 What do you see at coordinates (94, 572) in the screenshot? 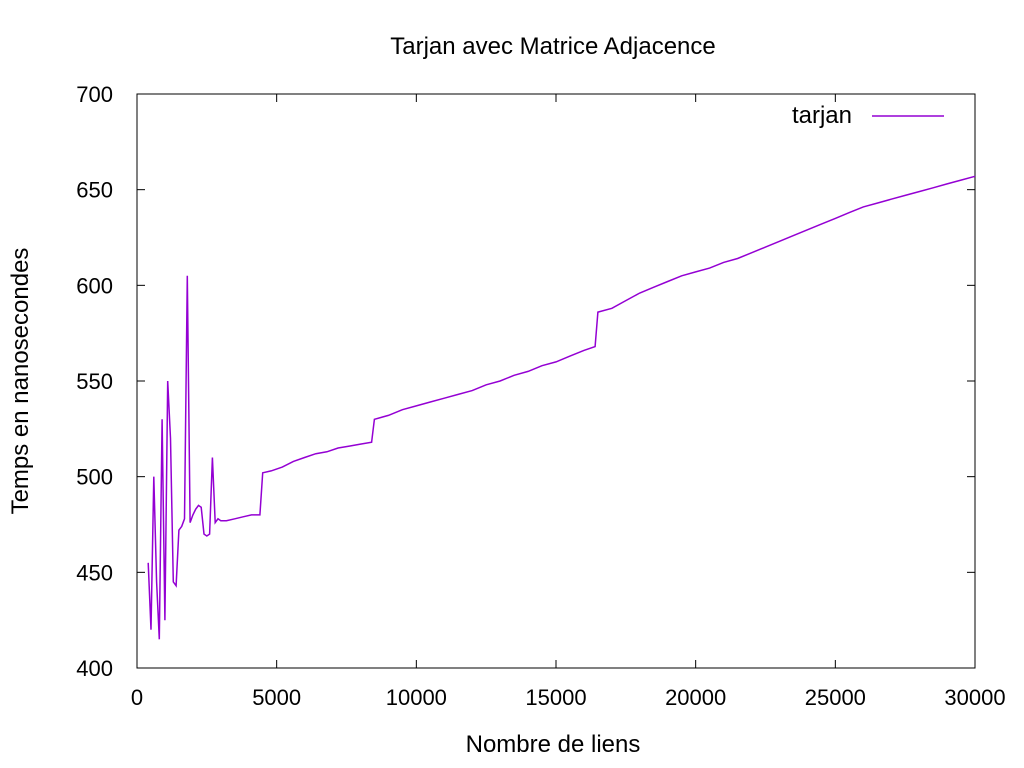
I see `y-tick-label: 450` at bounding box center [94, 572].